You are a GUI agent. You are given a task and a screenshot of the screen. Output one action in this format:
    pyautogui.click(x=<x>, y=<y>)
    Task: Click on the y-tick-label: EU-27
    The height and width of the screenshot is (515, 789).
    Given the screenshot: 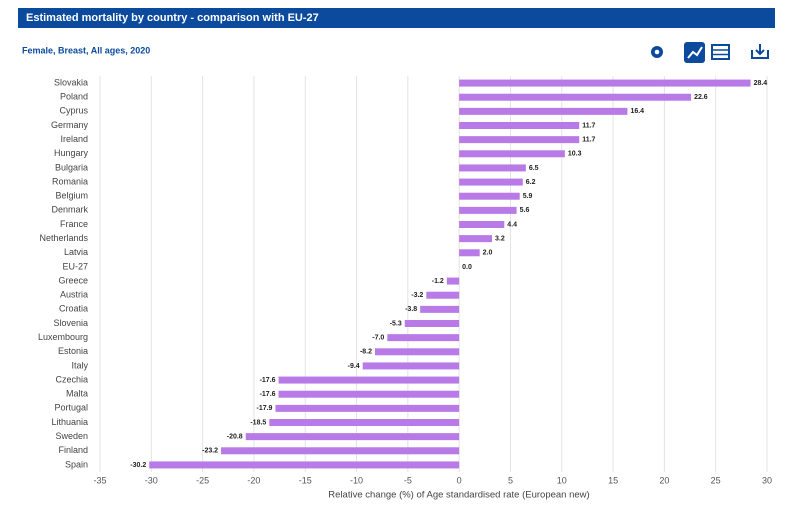 What is the action you would take?
    pyautogui.click(x=75, y=266)
    